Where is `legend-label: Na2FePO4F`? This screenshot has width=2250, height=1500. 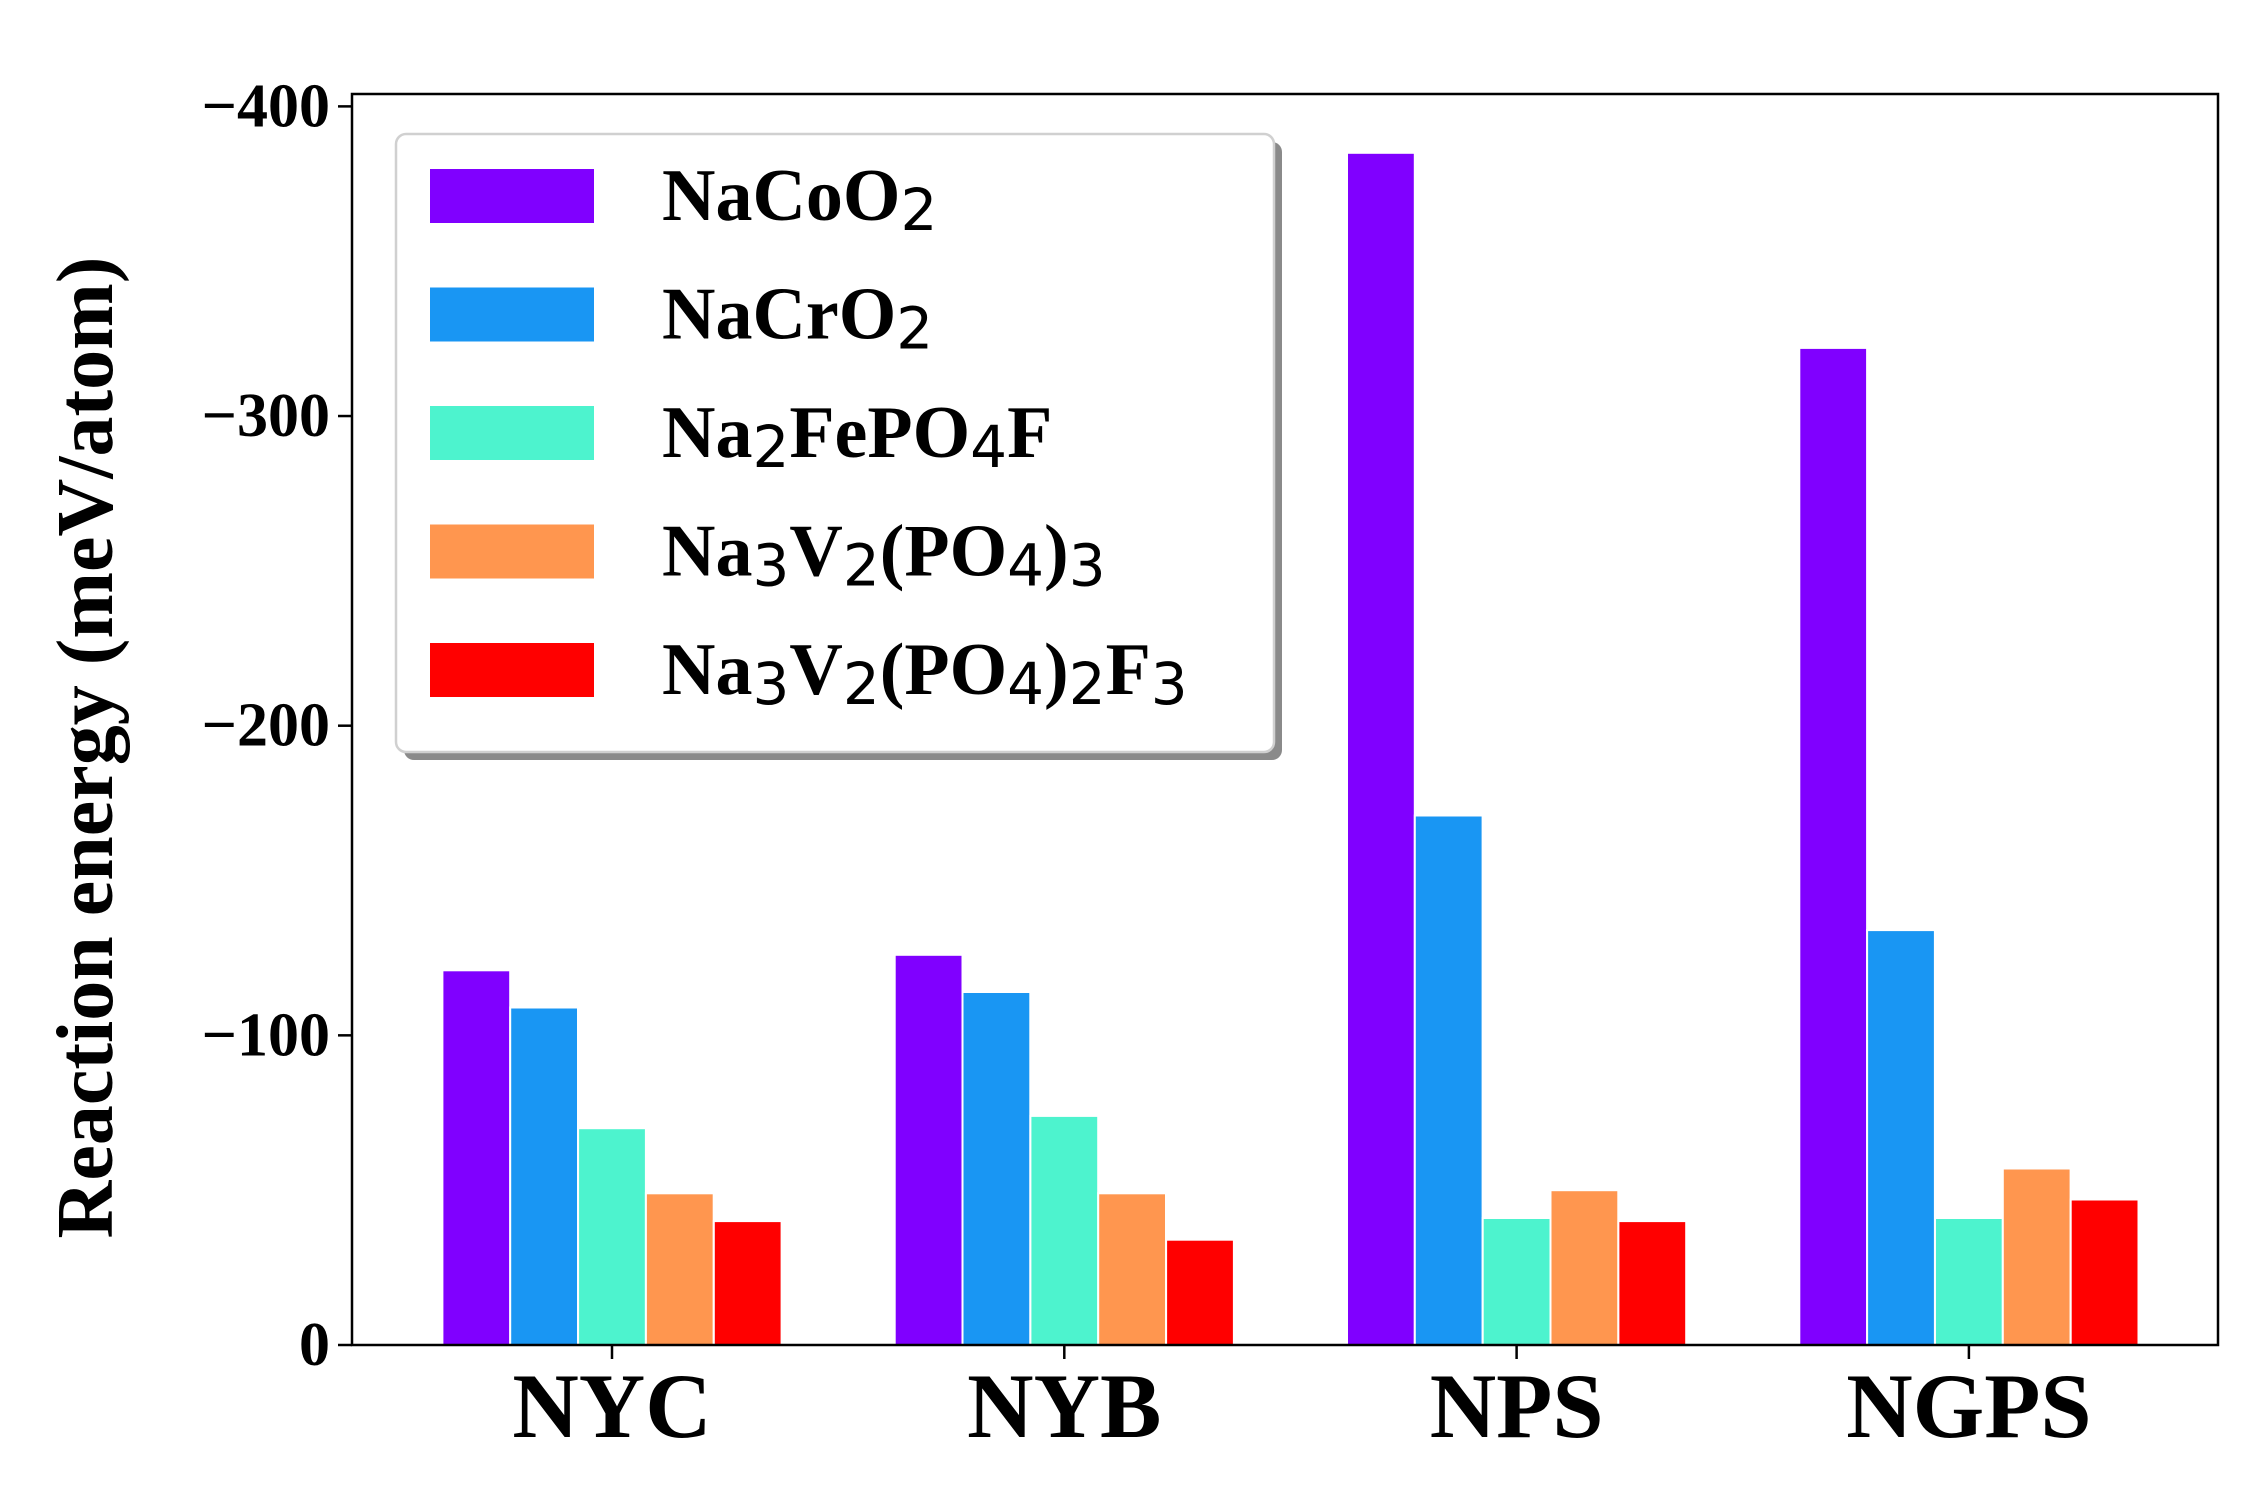
legend-label: Na2FePO4F is located at coordinates (857, 436).